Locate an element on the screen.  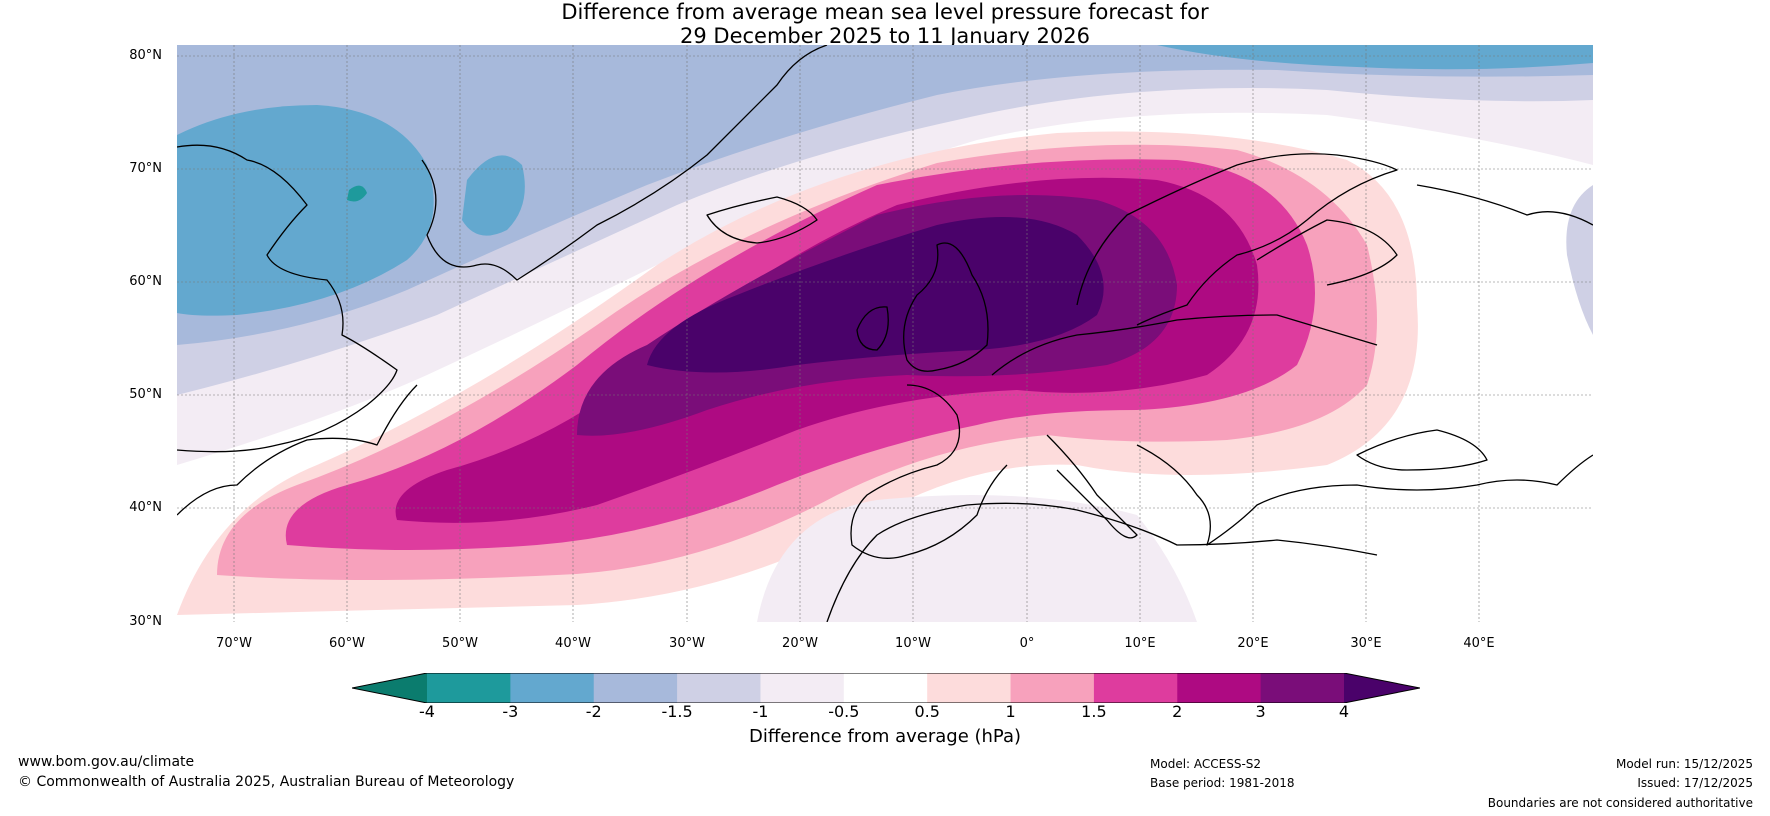
title-line-2: 29 December 2025 to 11 January 2026 is located at coordinates (885, 36).